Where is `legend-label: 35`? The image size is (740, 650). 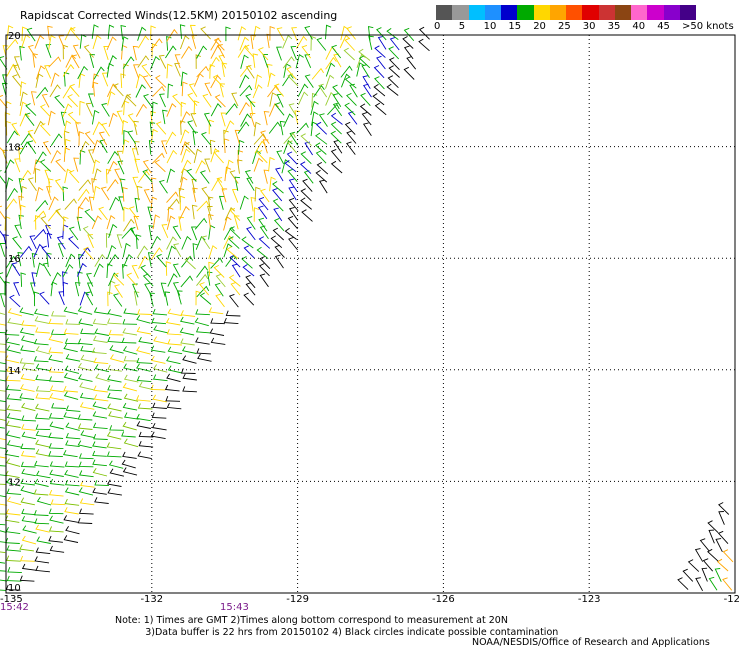
legend-label: 35 is located at coordinates (614, 26).